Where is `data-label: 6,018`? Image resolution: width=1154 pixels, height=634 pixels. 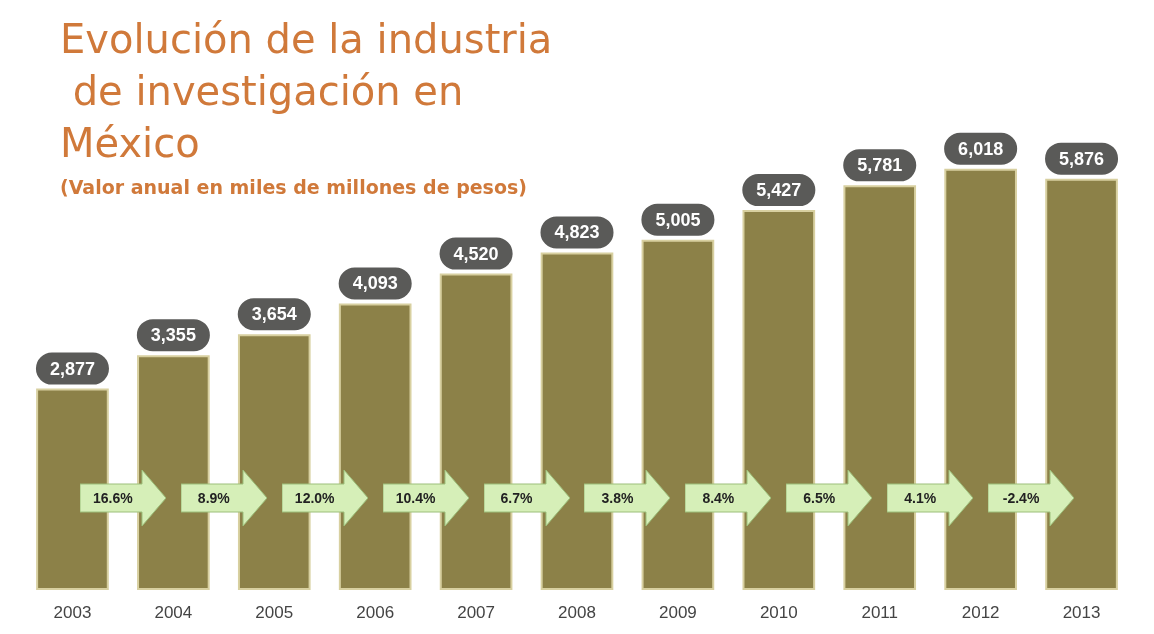
data-label: 6,018 is located at coordinates (981, 148).